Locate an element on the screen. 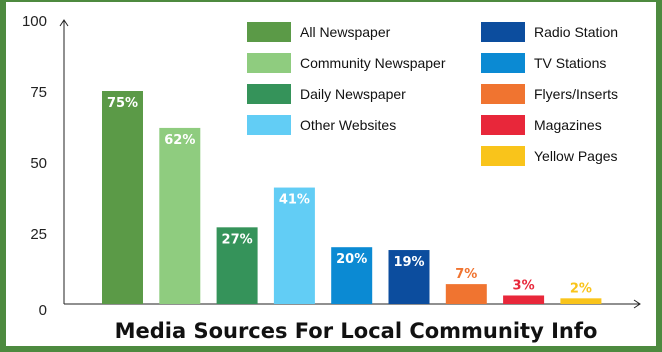  legend-label: Other Websites is located at coordinates (348, 125).